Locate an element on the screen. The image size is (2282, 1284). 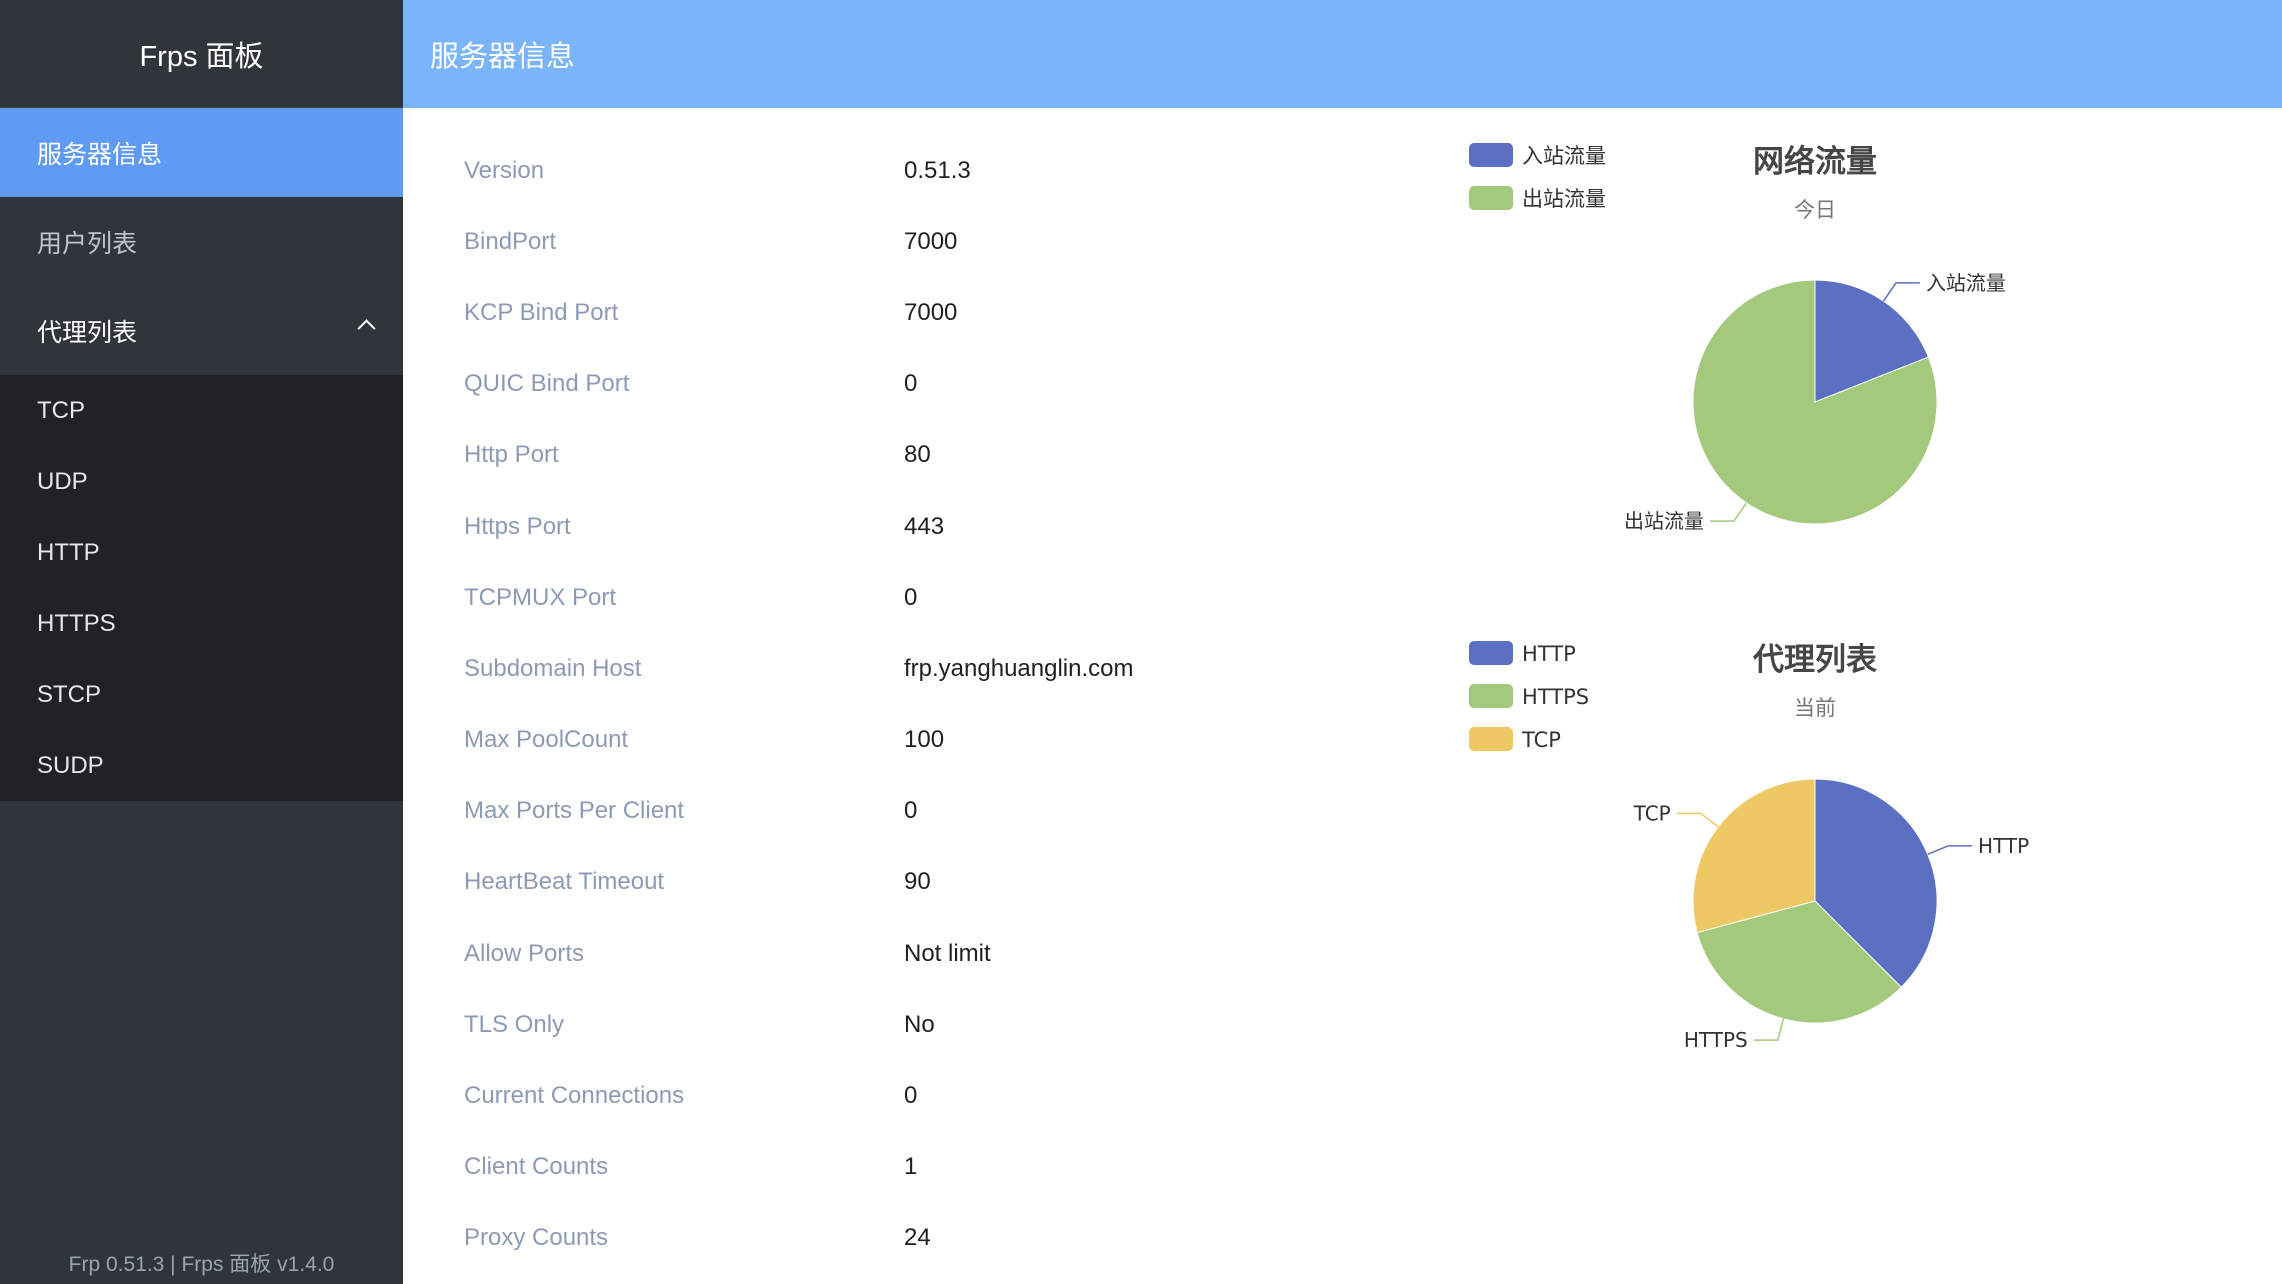
info-value: 0.51.3 is located at coordinates (937, 170).